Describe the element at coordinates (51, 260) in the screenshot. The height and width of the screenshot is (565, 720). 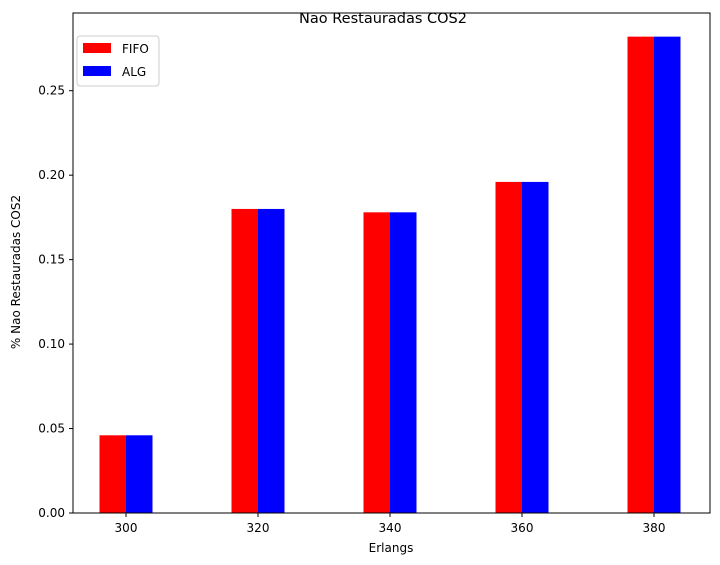
I see `y-tick-label: 0.15` at that location.